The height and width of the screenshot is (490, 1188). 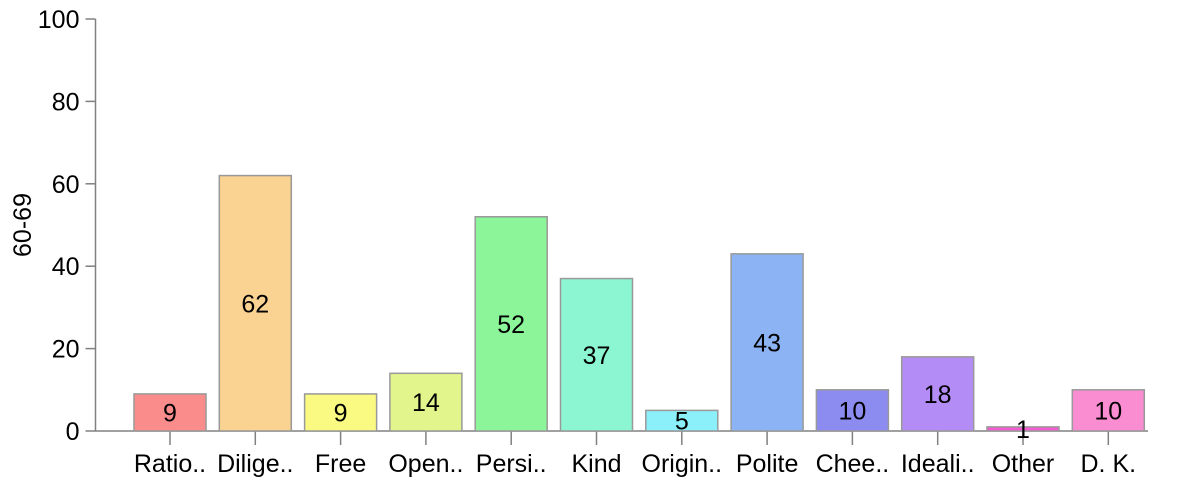 I want to click on x-tick-label: Ideali.., so click(x=938, y=464).